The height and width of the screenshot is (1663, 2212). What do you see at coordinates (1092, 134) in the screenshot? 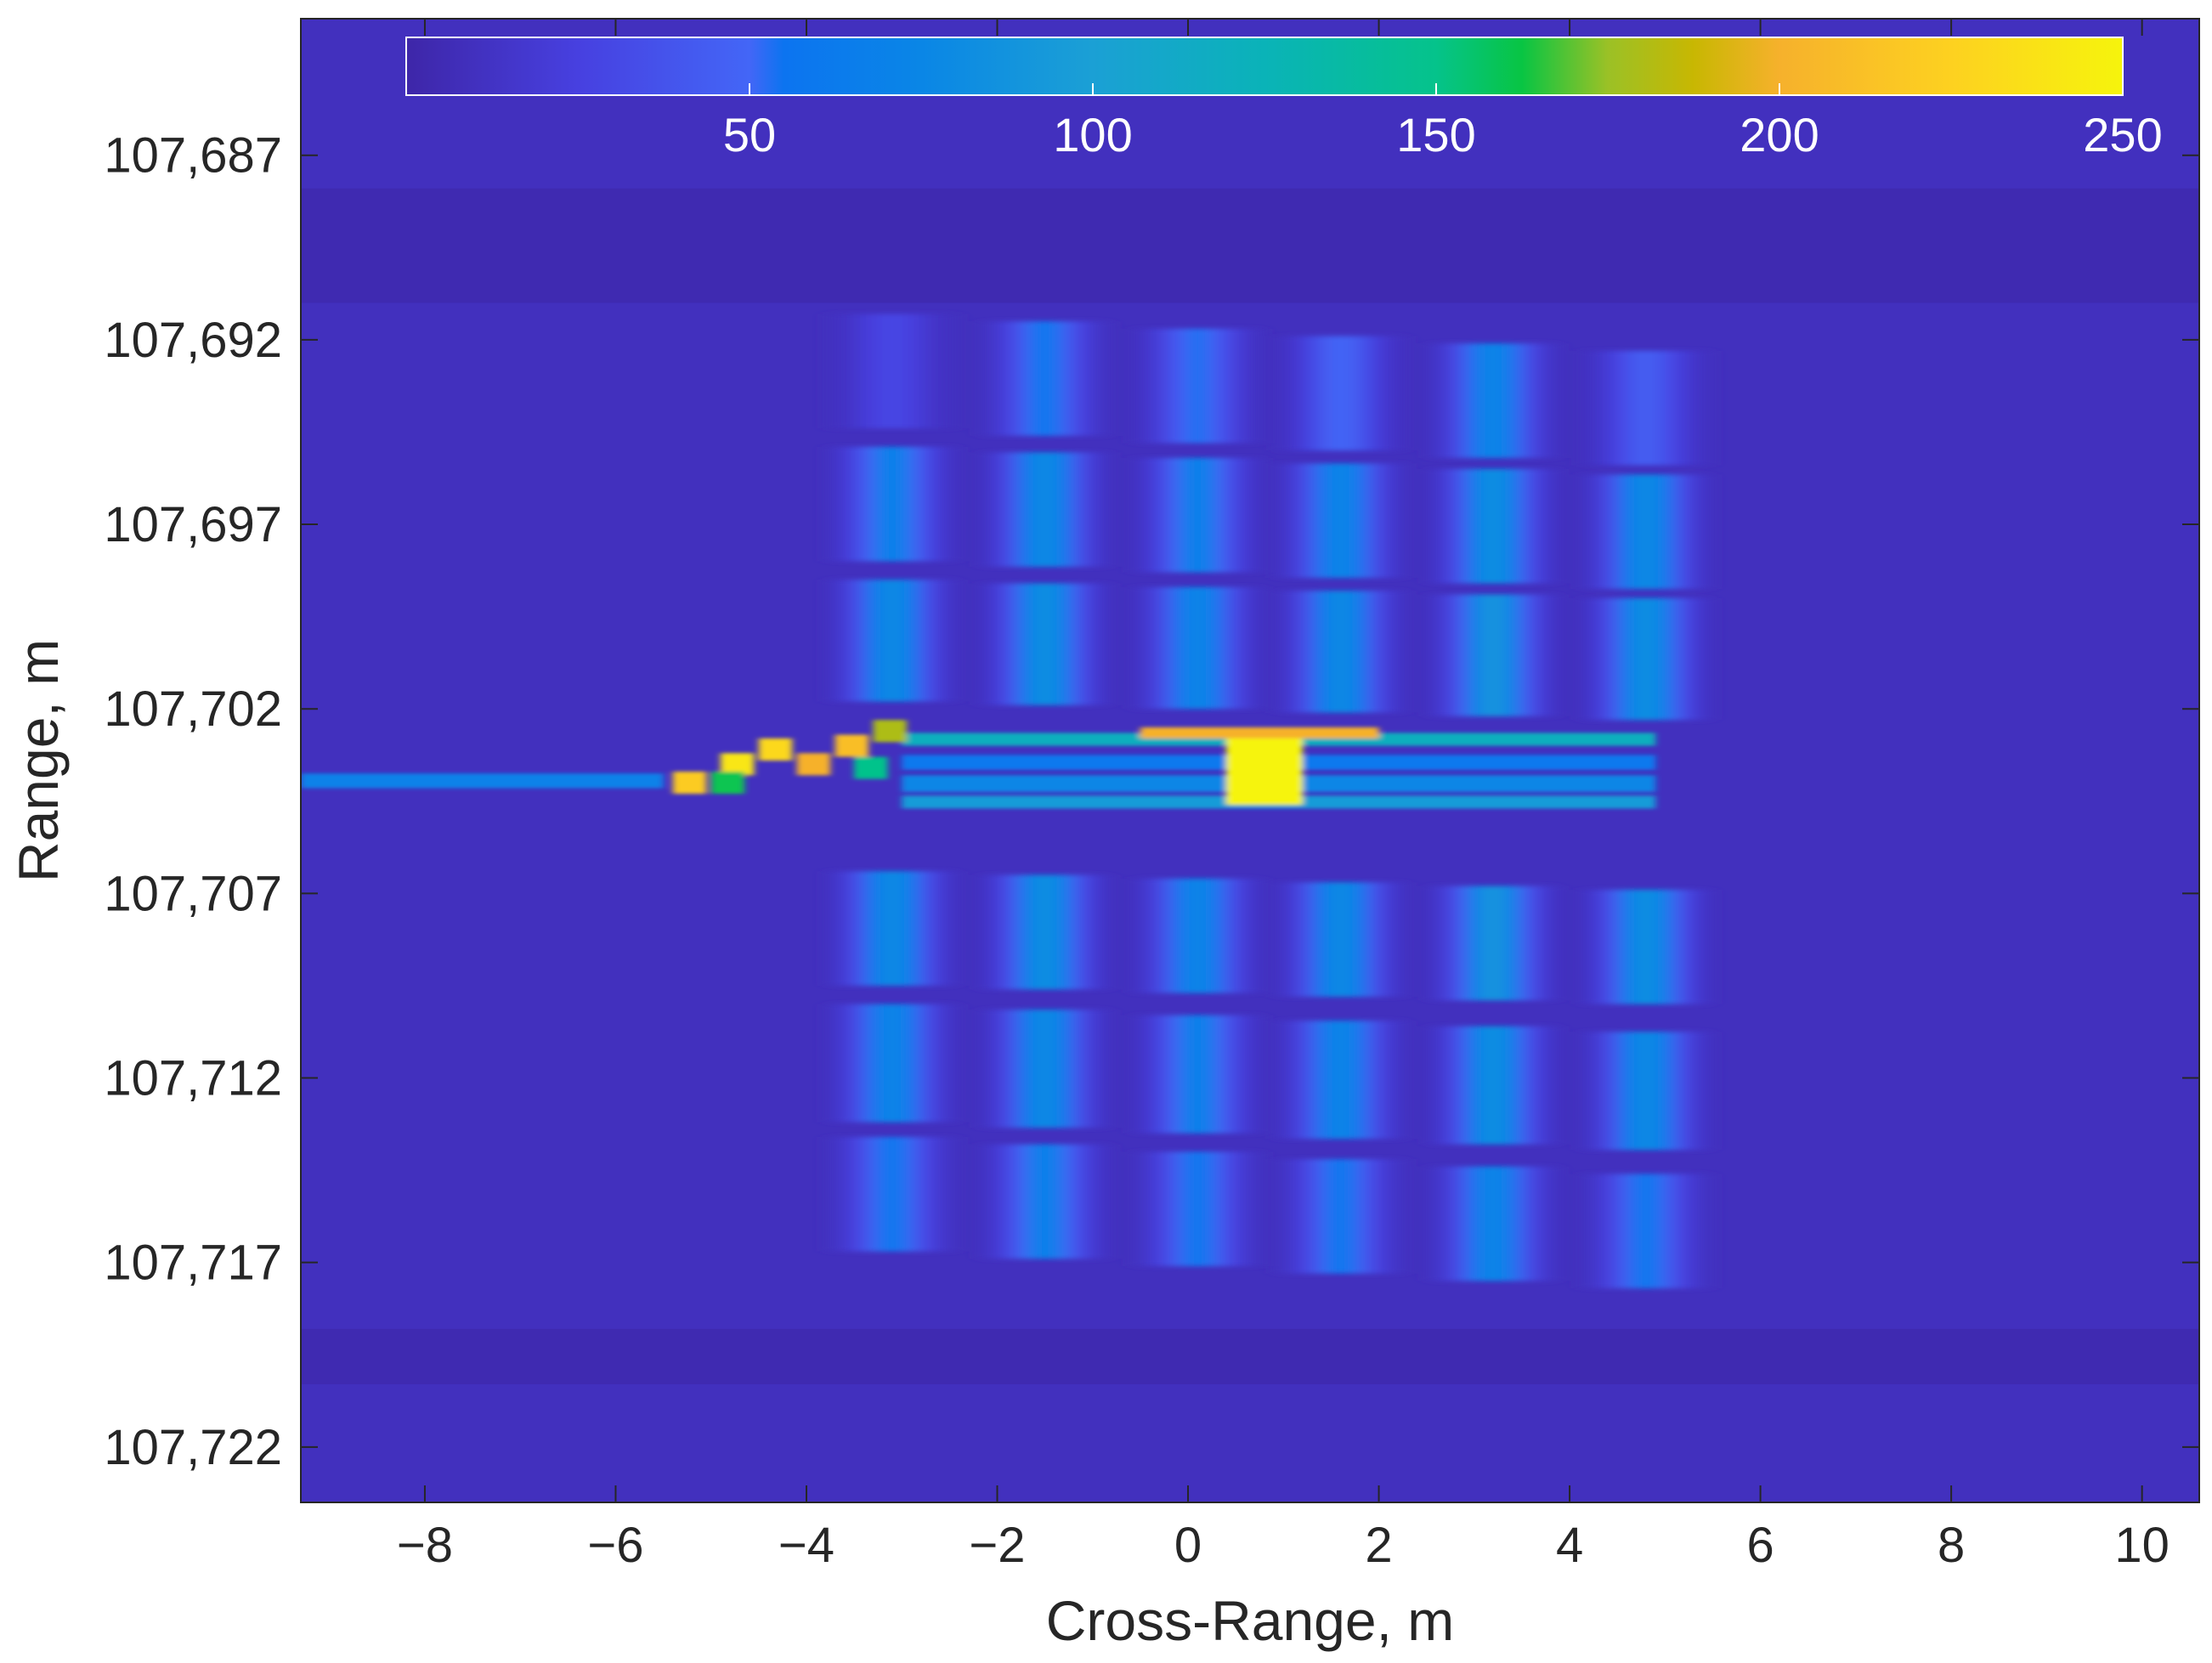
I see `colorbar-tick-label: 100` at bounding box center [1092, 134].